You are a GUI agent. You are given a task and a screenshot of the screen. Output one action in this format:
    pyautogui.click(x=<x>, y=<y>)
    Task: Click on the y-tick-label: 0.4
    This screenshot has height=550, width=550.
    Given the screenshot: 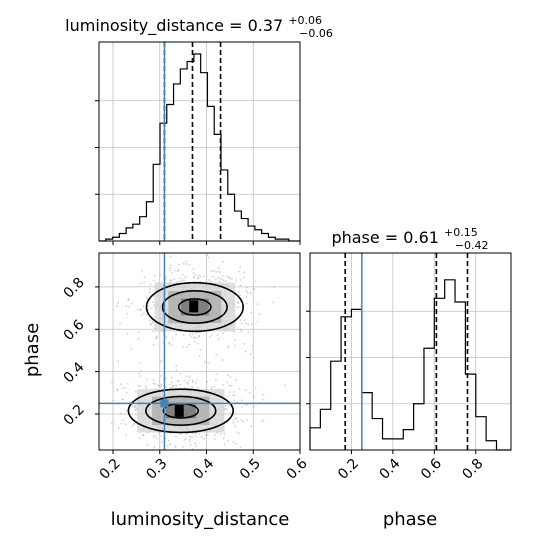 What is the action you would take?
    pyautogui.click(x=74, y=372)
    